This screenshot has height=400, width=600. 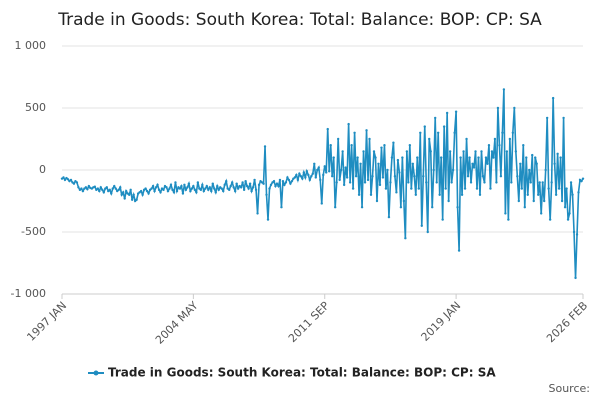 What do you see at coordinates (441, 321) in the screenshot?
I see `x-tick-label: 2019 JAN` at bounding box center [441, 321].